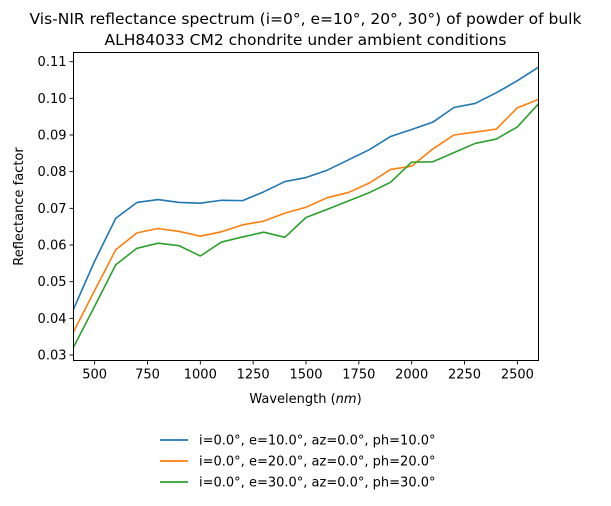 This screenshot has width=611, height=506. I want to click on y-tick-label: 0.10, so click(52, 99).